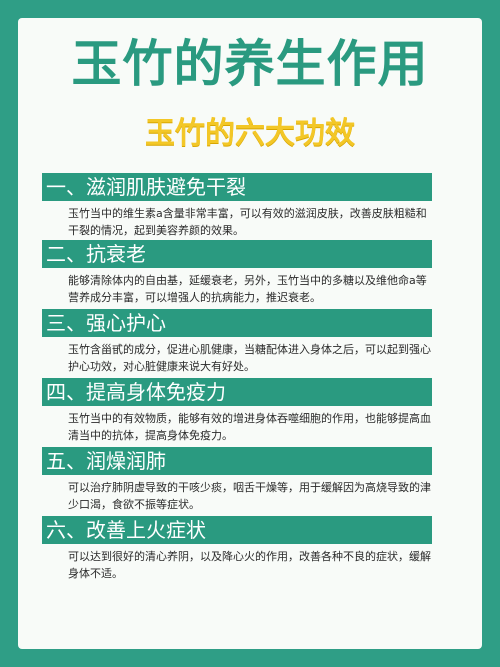  I want to click on section-text: 可以达到很好的清心养阴，以及降心火的作用，改善各种不良的症状，缓解身体不适。, so click(249, 565).